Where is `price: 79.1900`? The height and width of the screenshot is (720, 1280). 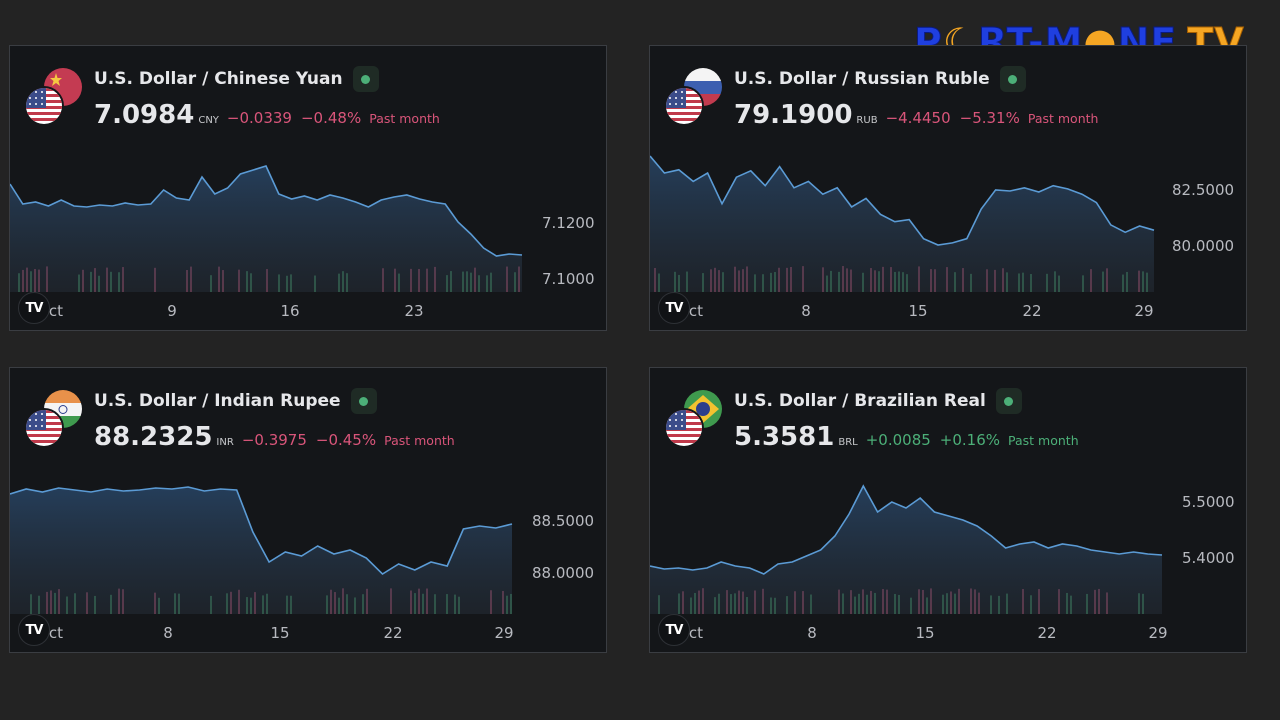 price: 79.1900 is located at coordinates (793, 115).